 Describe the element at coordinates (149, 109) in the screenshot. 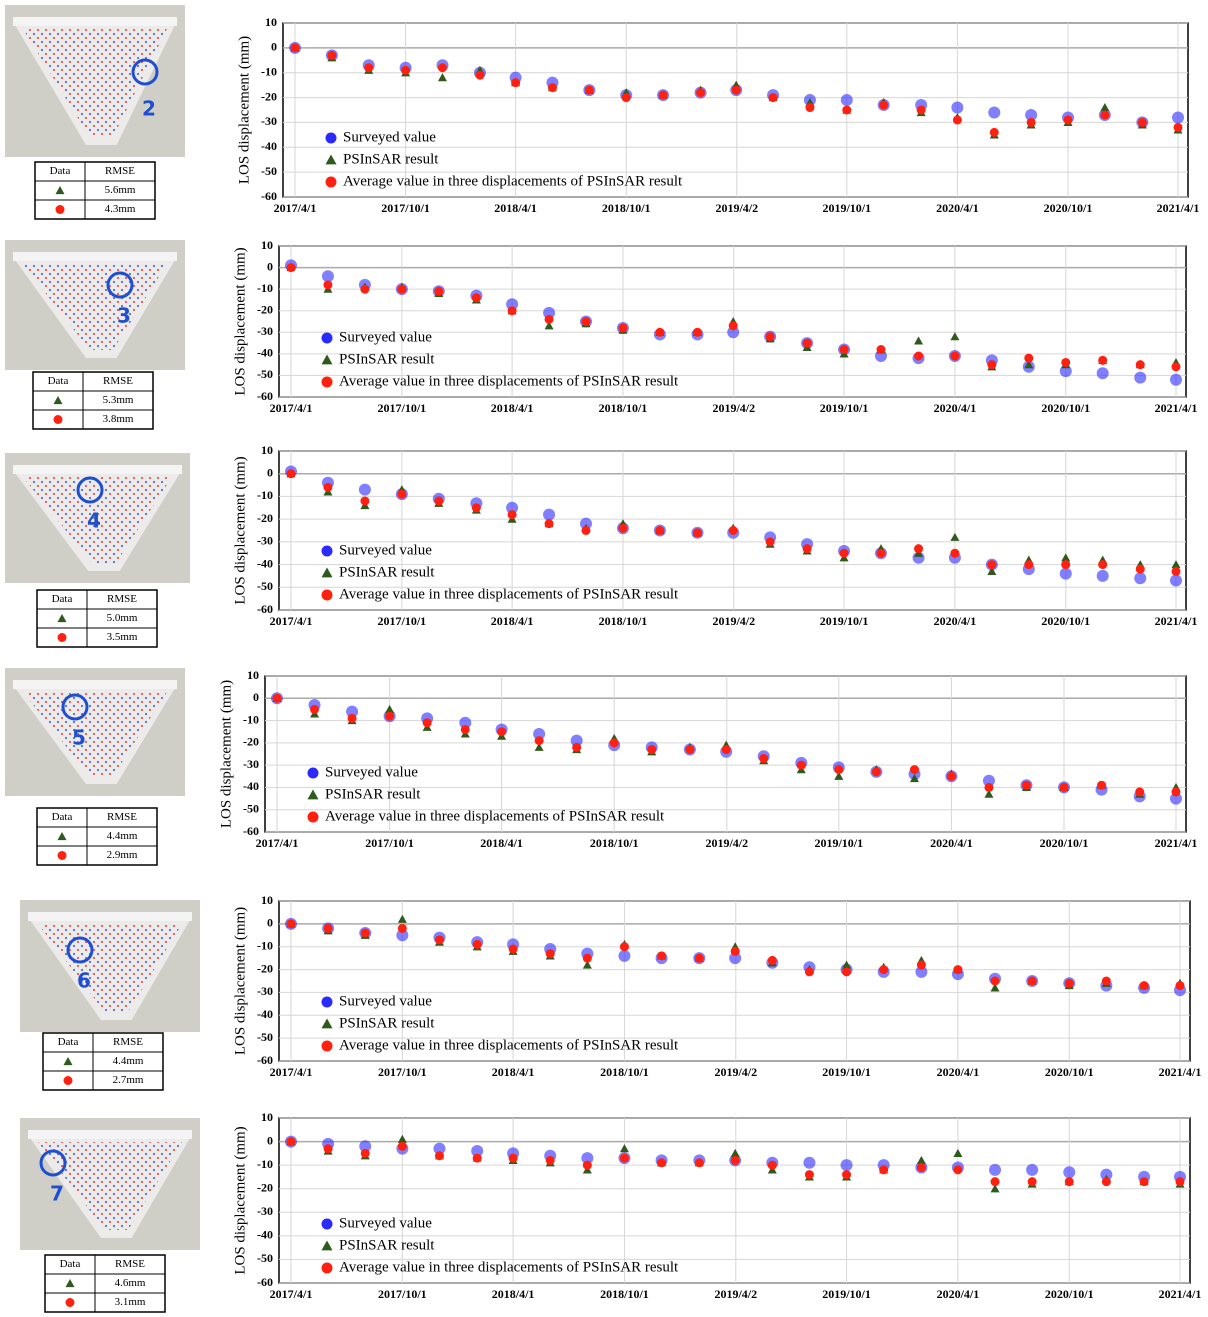

I see `site-label: 2` at that location.